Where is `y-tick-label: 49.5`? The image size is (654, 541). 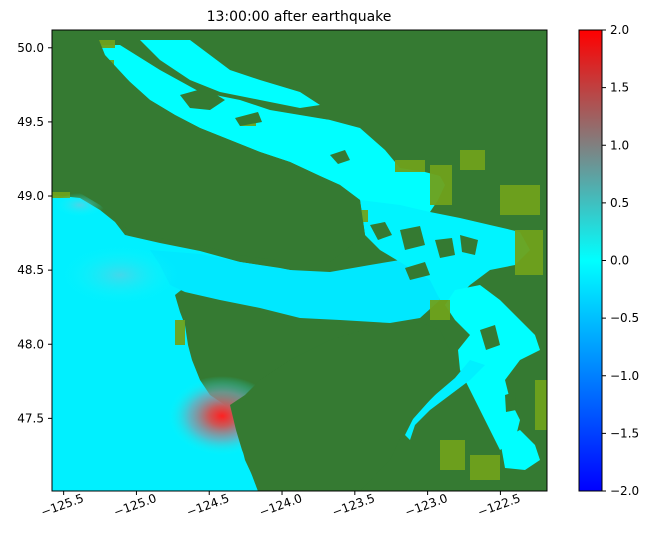 y-tick-label: 49.5 is located at coordinates (30, 122).